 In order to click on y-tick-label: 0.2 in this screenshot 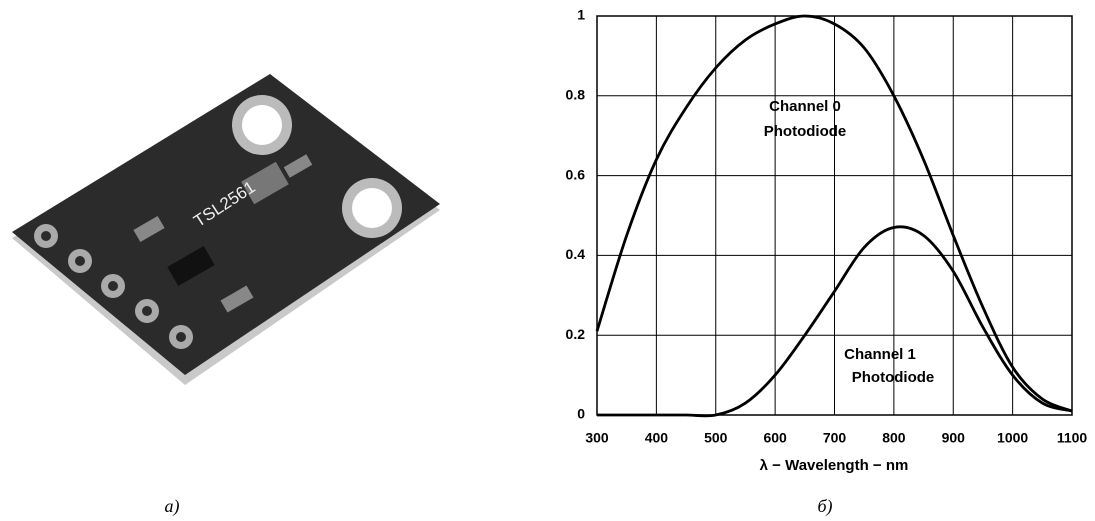, I will do `click(576, 334)`.